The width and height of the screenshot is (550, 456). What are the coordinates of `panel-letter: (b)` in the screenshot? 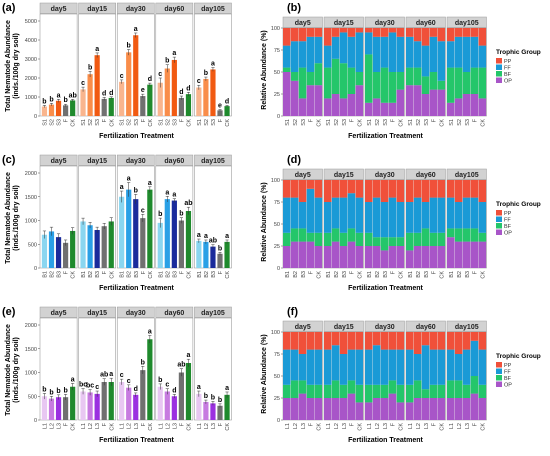 It's located at (294, 8).